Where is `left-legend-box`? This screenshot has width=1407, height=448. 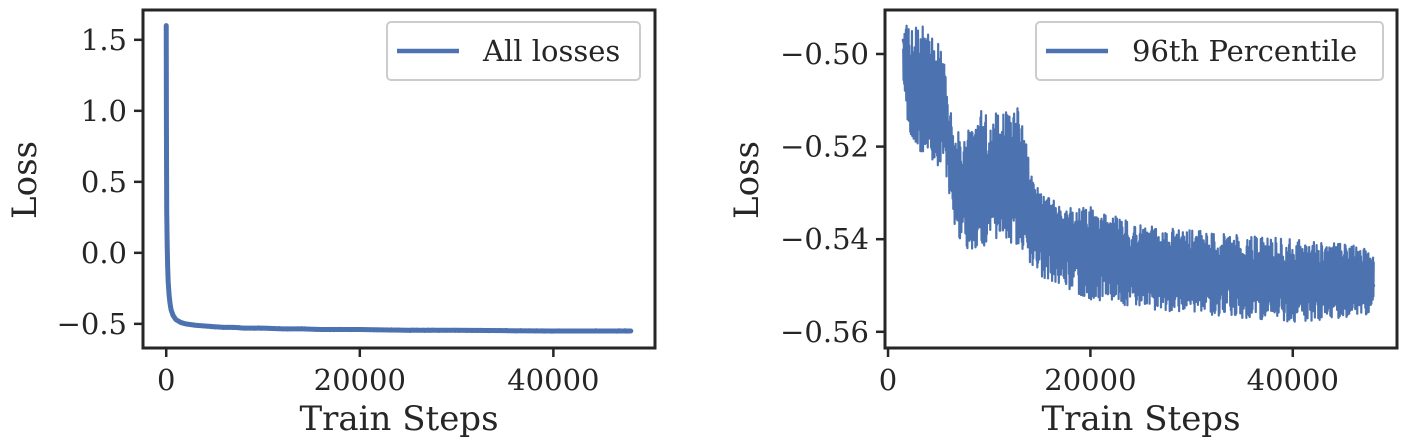 left-legend-box is located at coordinates (513, 51).